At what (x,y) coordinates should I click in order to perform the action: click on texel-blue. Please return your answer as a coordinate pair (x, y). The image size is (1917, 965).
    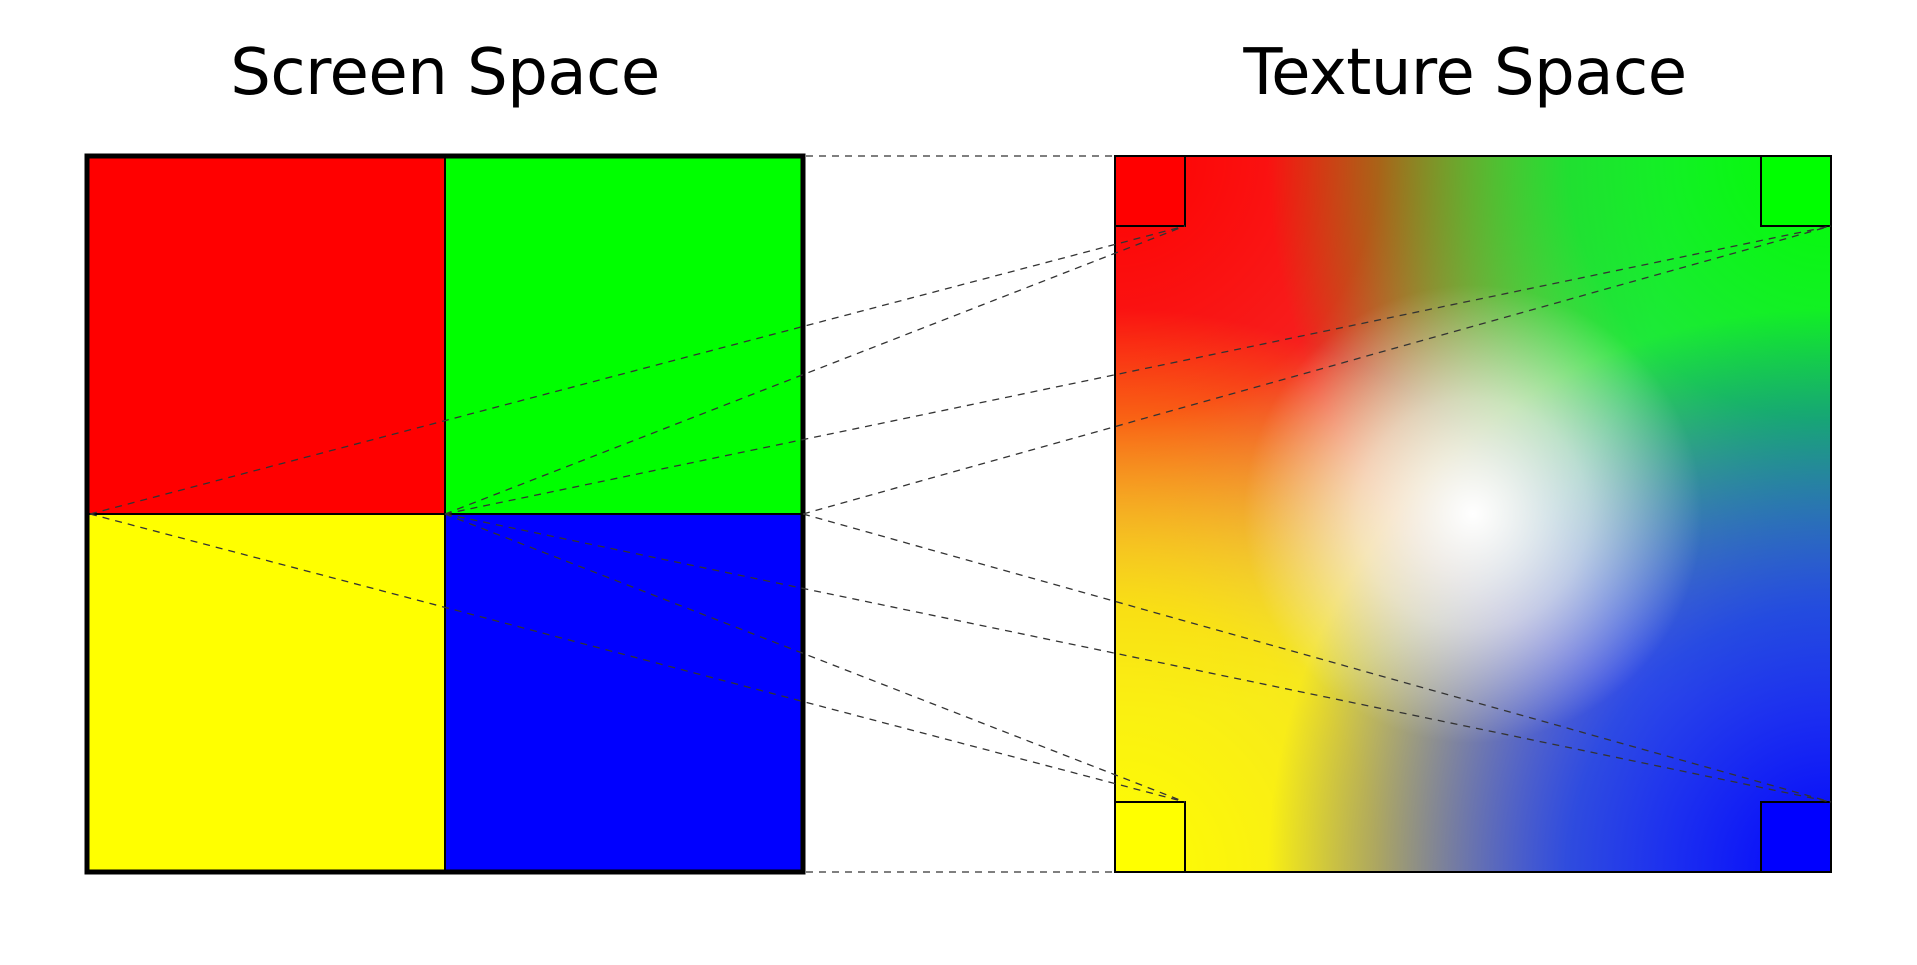
    Looking at the image, I should click on (1796, 837).